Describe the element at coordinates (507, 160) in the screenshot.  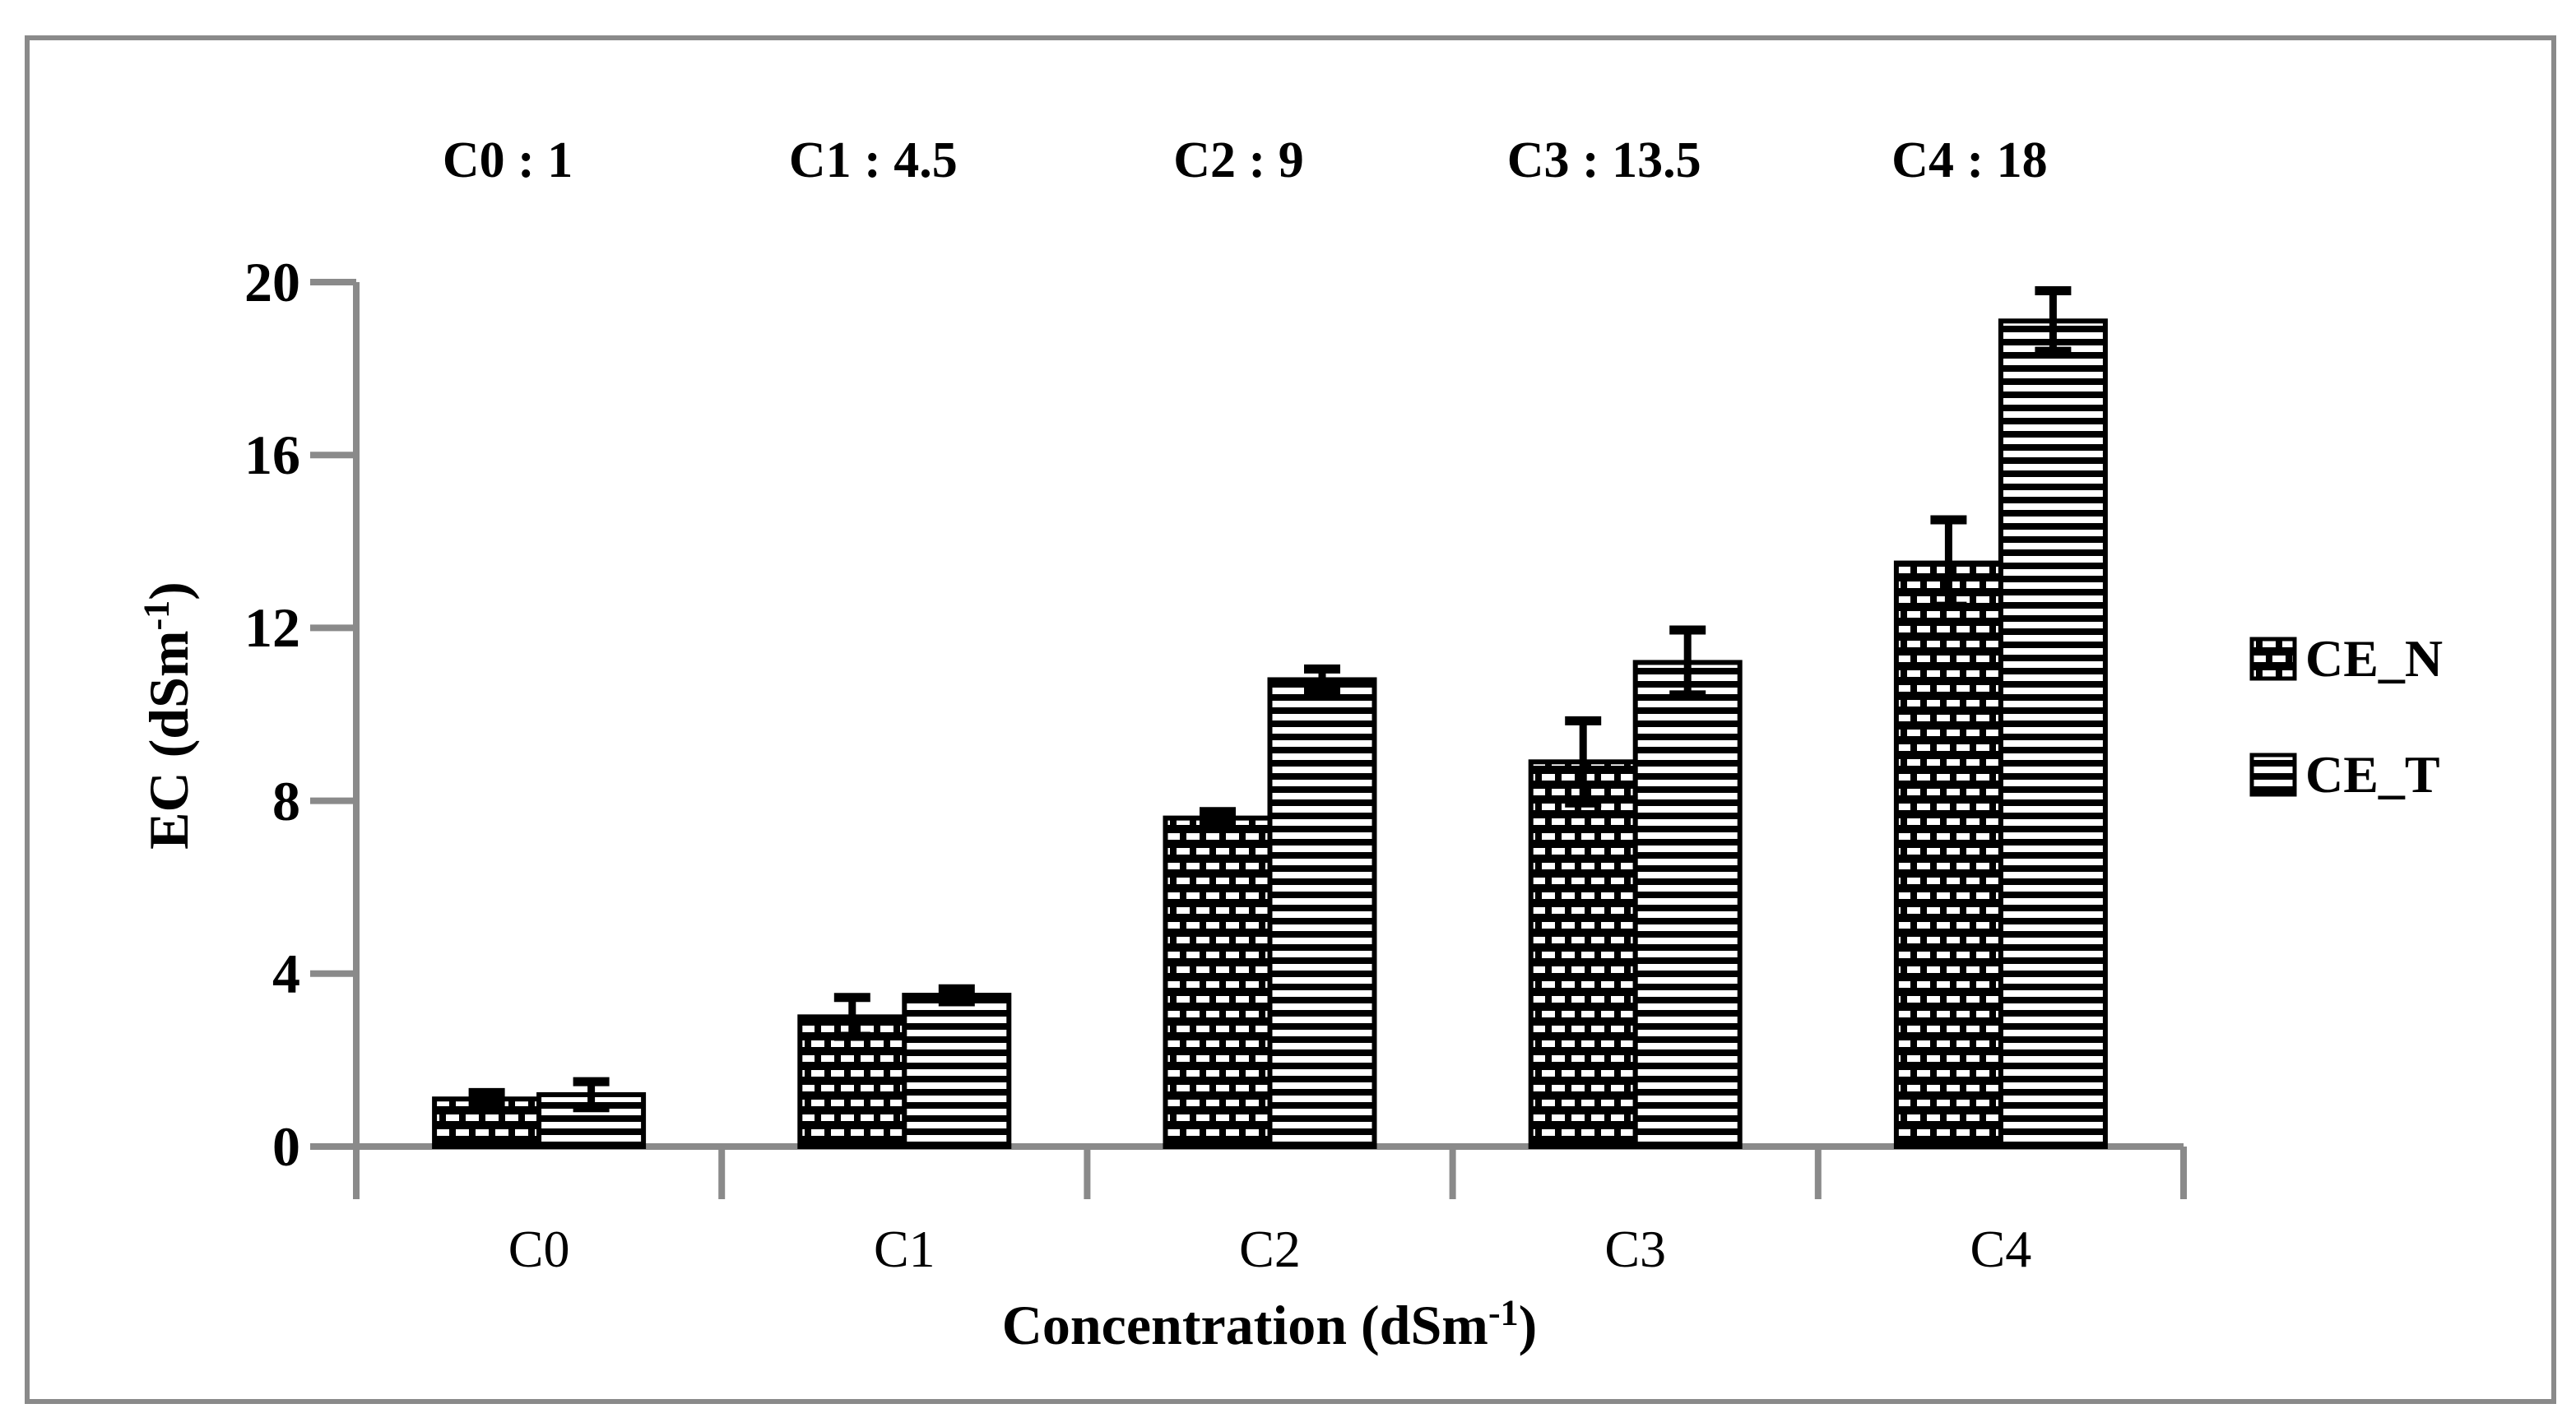
I see `annotation-c0: C0 : 1` at that location.